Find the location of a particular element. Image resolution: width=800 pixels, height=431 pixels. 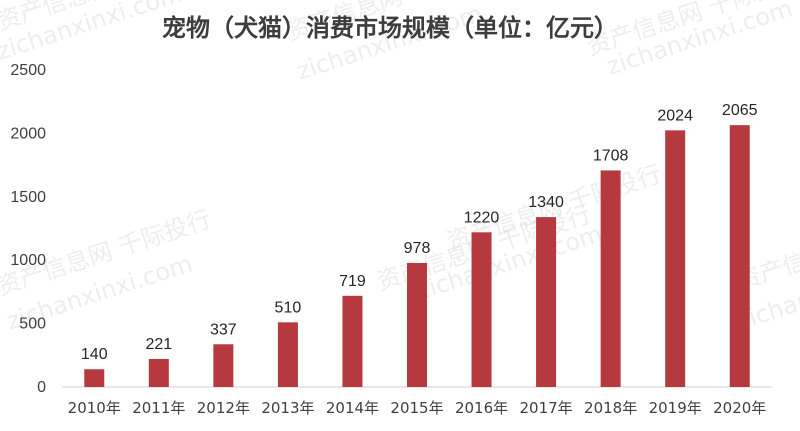

x-tick-label: 2012年 is located at coordinates (223, 408).